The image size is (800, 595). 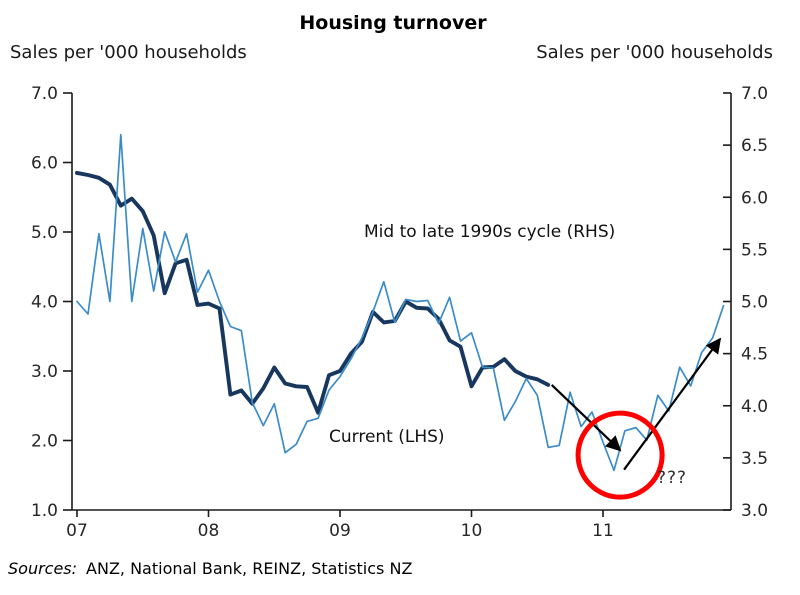 What do you see at coordinates (490, 232) in the screenshot?
I see `series-label-cycle: Mid to late 1990s cycle (RHS)` at bounding box center [490, 232].